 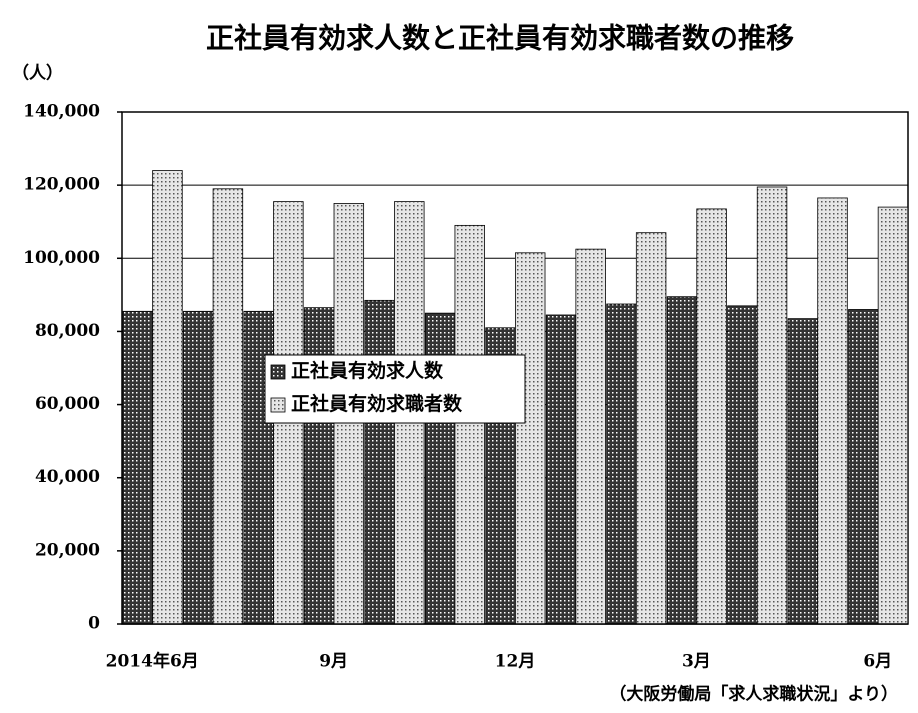 I want to click on legend-label: 正社員有効求人数, so click(x=367, y=370).